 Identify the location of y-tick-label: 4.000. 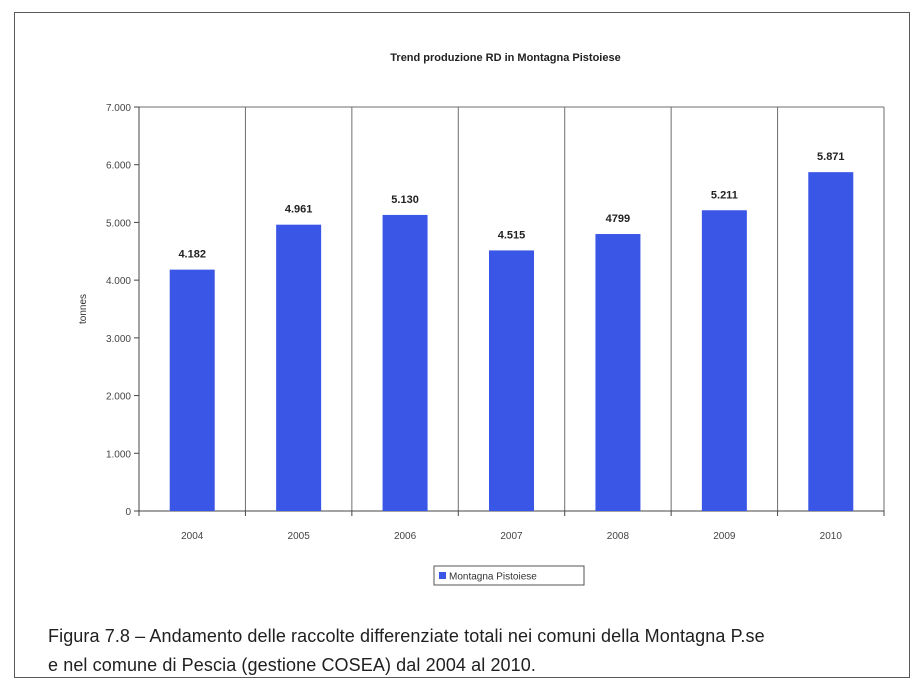
(118, 281).